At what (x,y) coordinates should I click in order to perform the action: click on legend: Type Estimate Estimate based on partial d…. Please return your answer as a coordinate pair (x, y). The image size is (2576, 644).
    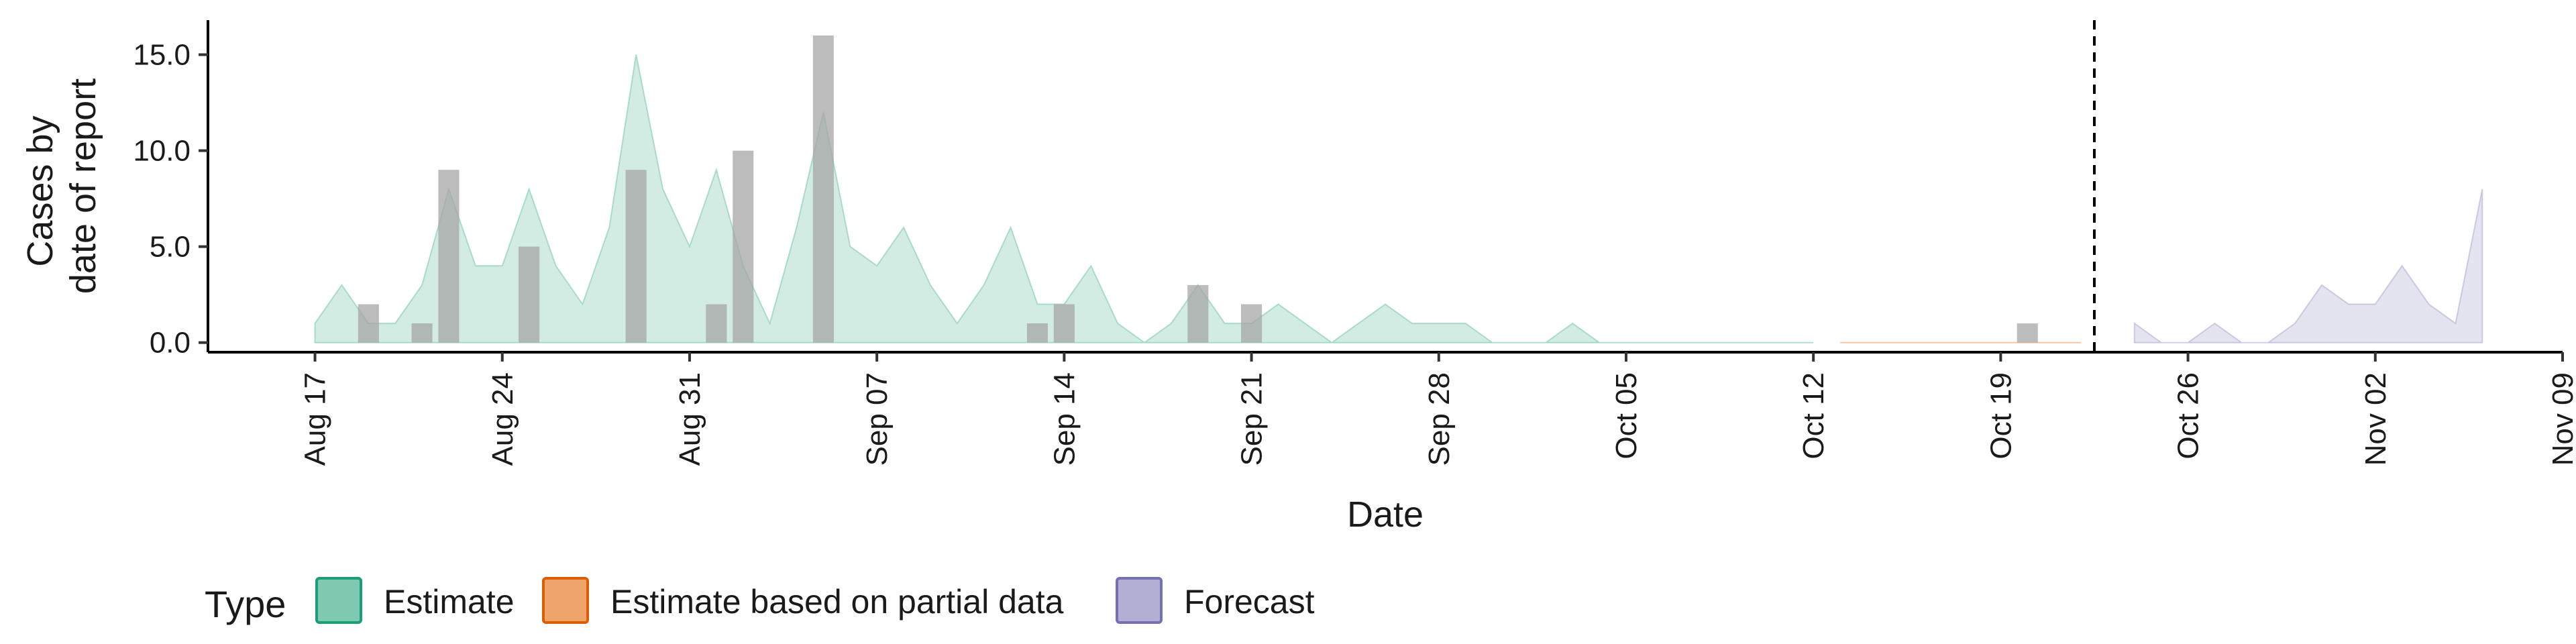
    Looking at the image, I should click on (760, 601).